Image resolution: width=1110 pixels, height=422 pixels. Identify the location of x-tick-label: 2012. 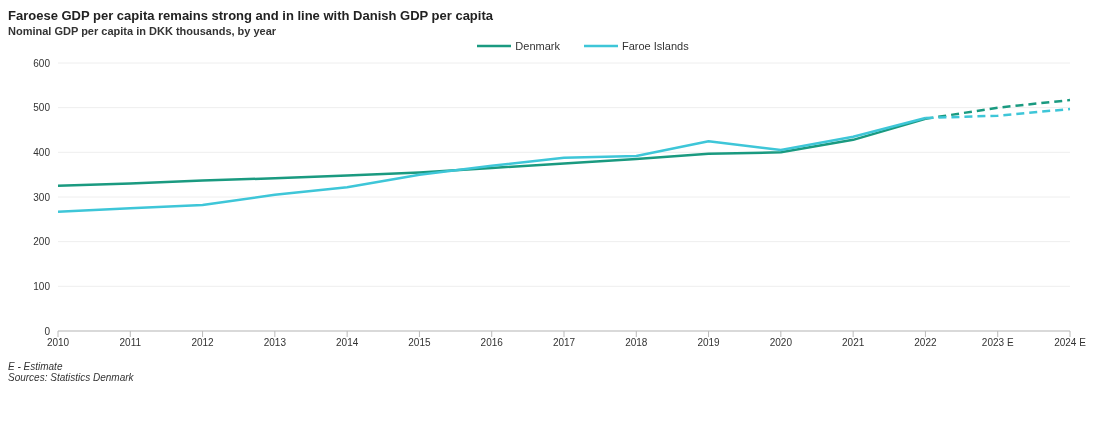
(203, 343).